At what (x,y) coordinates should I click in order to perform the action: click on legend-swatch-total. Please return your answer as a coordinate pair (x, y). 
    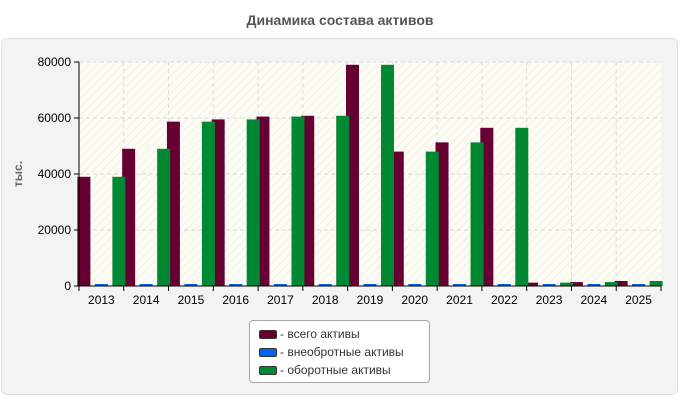
    Looking at the image, I should click on (268, 334).